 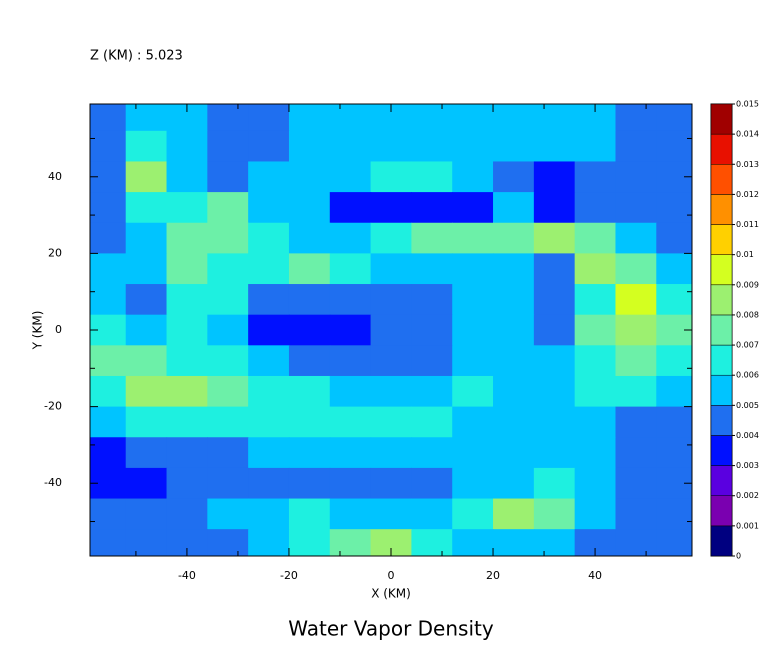 I want to click on x-tick-label: 40, so click(x=595, y=575).